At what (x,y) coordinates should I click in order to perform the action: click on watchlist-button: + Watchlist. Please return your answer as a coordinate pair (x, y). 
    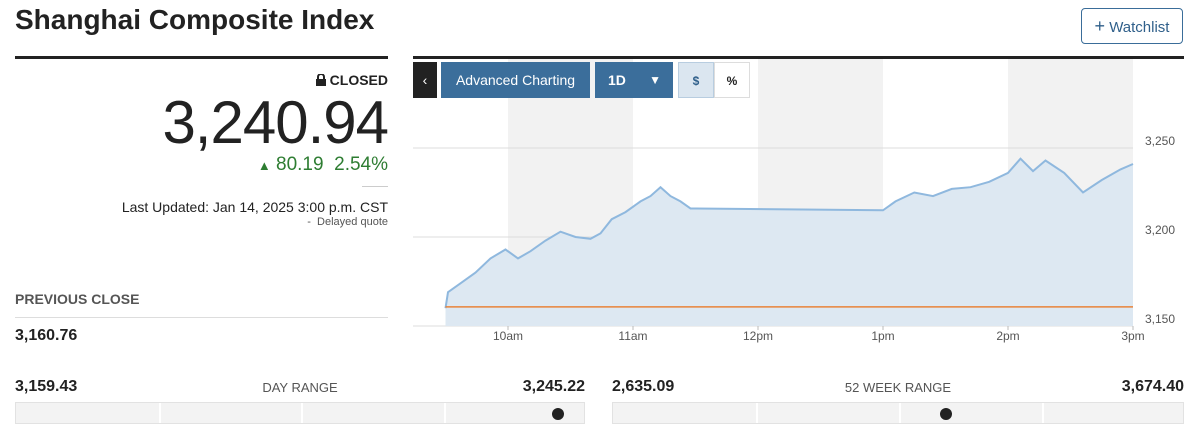
    Looking at the image, I should click on (1132, 26).